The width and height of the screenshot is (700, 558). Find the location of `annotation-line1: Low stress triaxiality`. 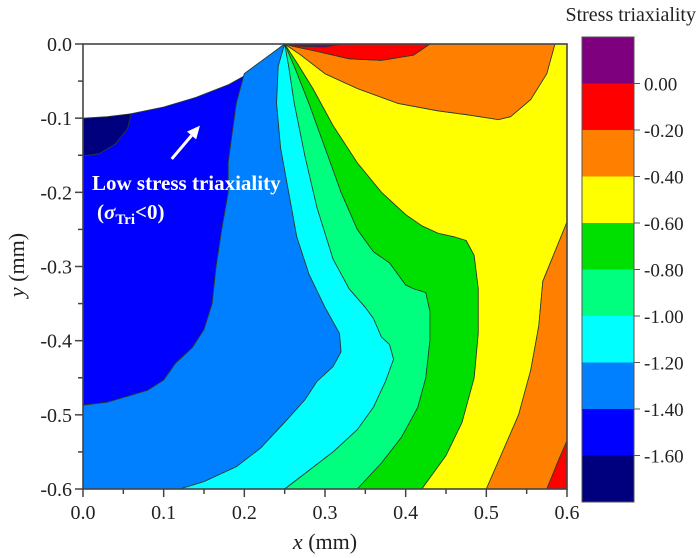

annotation-line1: Low stress triaxiality is located at coordinates (186, 183).